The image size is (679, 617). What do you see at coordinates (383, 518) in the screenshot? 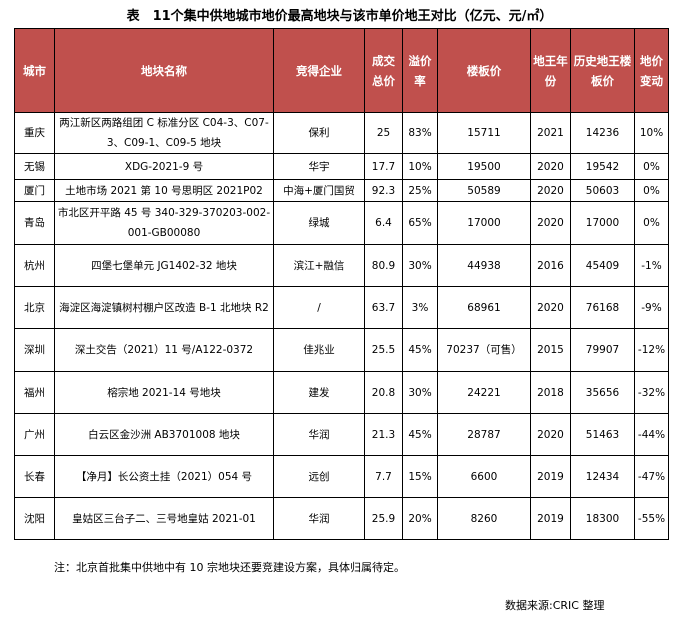
I see `cell-total: 25.9` at bounding box center [383, 518].